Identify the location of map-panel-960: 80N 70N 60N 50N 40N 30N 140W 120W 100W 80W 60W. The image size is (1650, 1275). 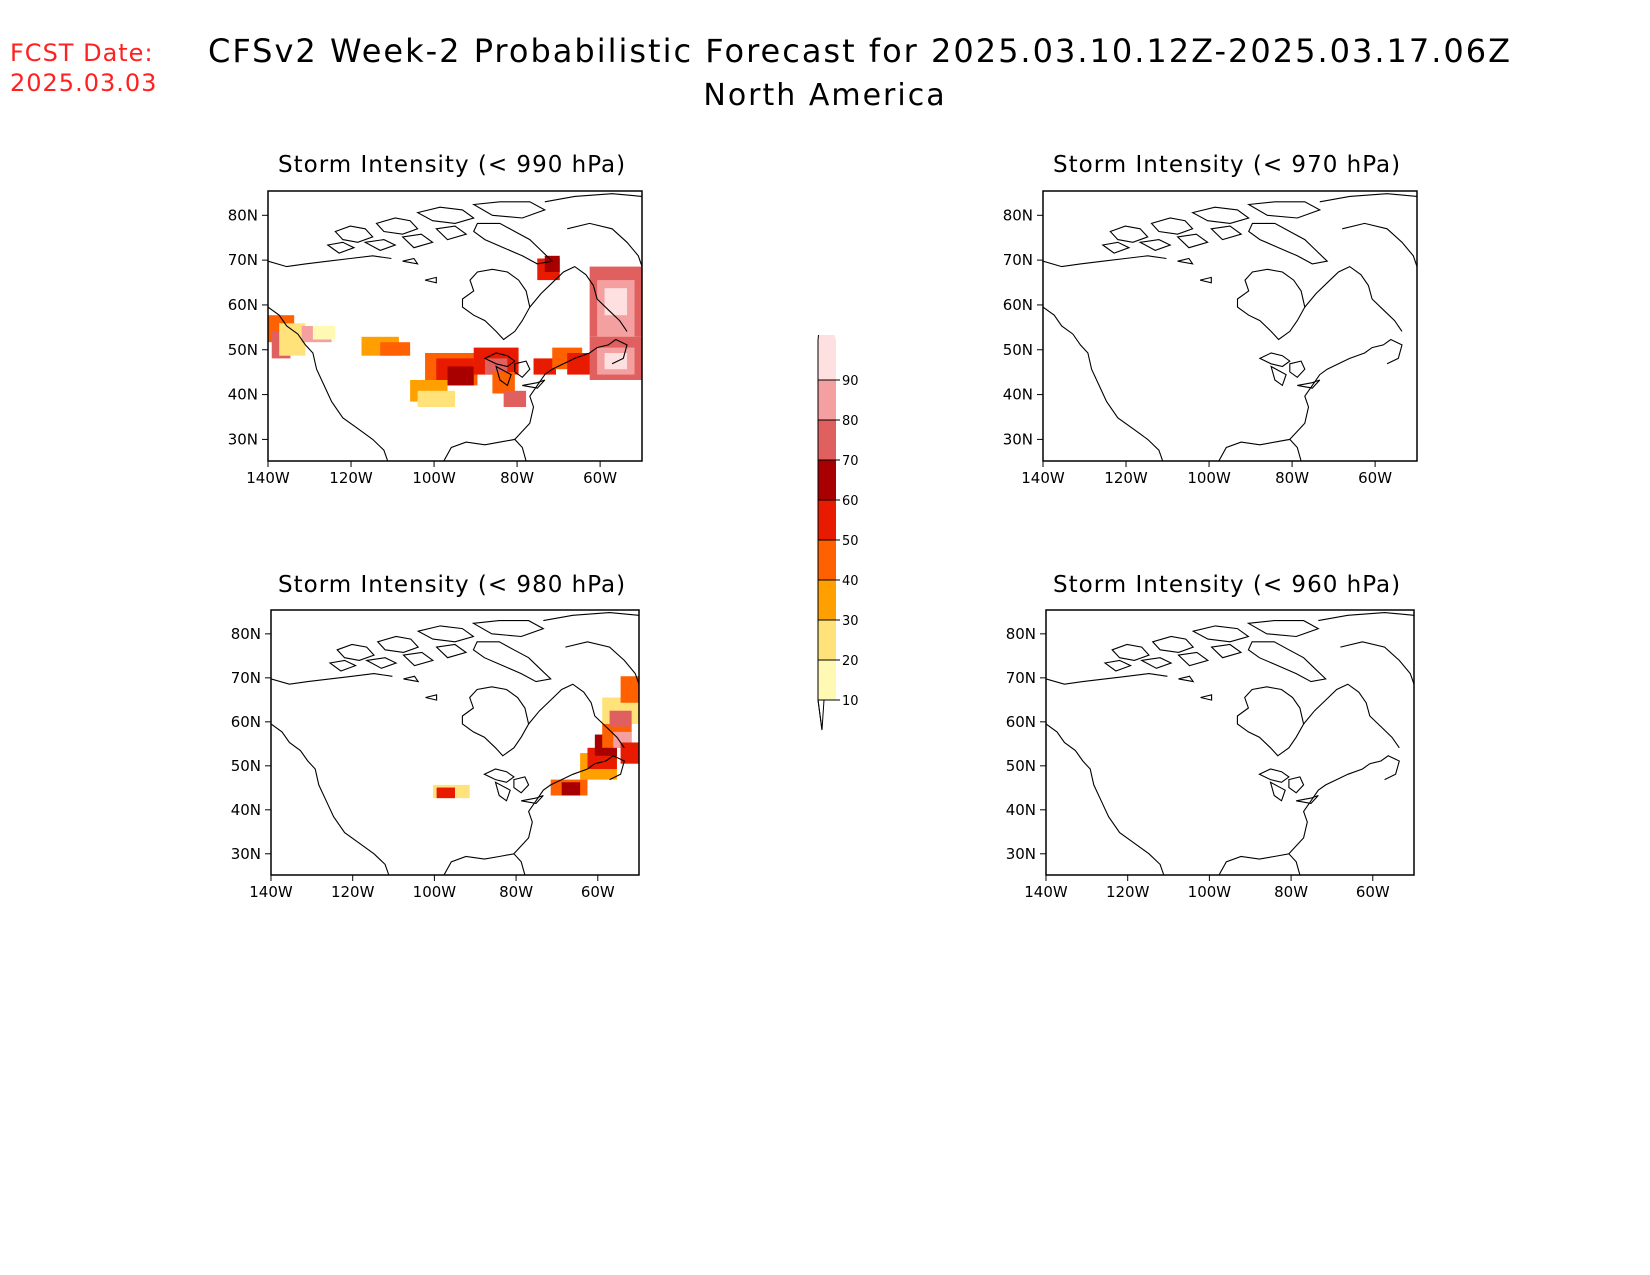
(1210, 755).